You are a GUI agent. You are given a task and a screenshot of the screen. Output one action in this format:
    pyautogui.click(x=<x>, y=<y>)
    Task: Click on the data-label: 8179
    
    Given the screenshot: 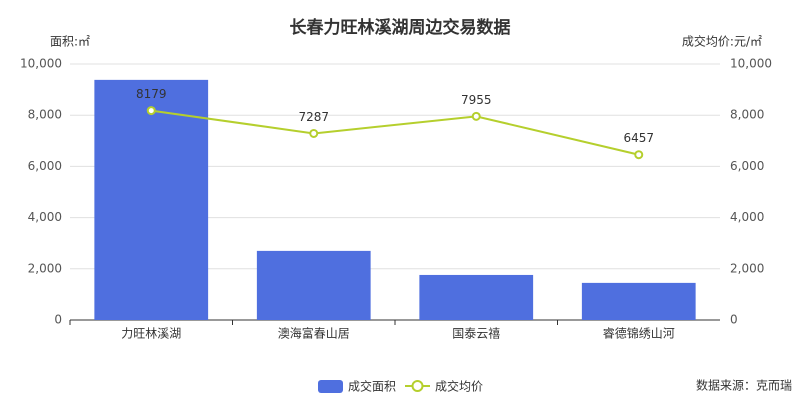 What is the action you would take?
    pyautogui.click(x=151, y=94)
    